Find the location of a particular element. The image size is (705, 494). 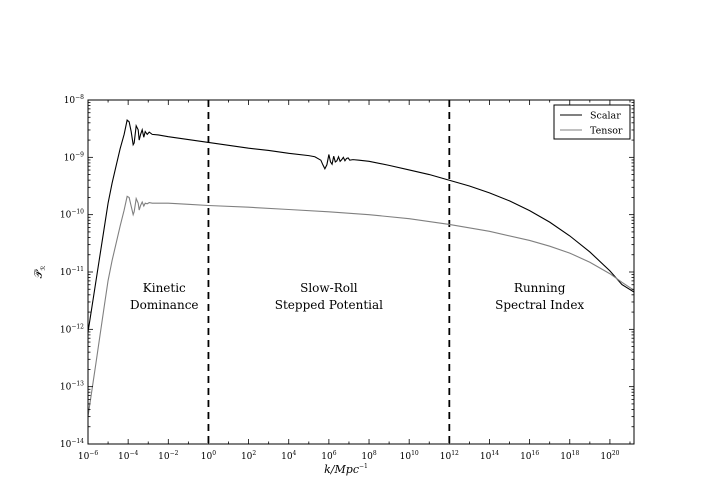

region-label: Stepped Potential is located at coordinates (329, 305).